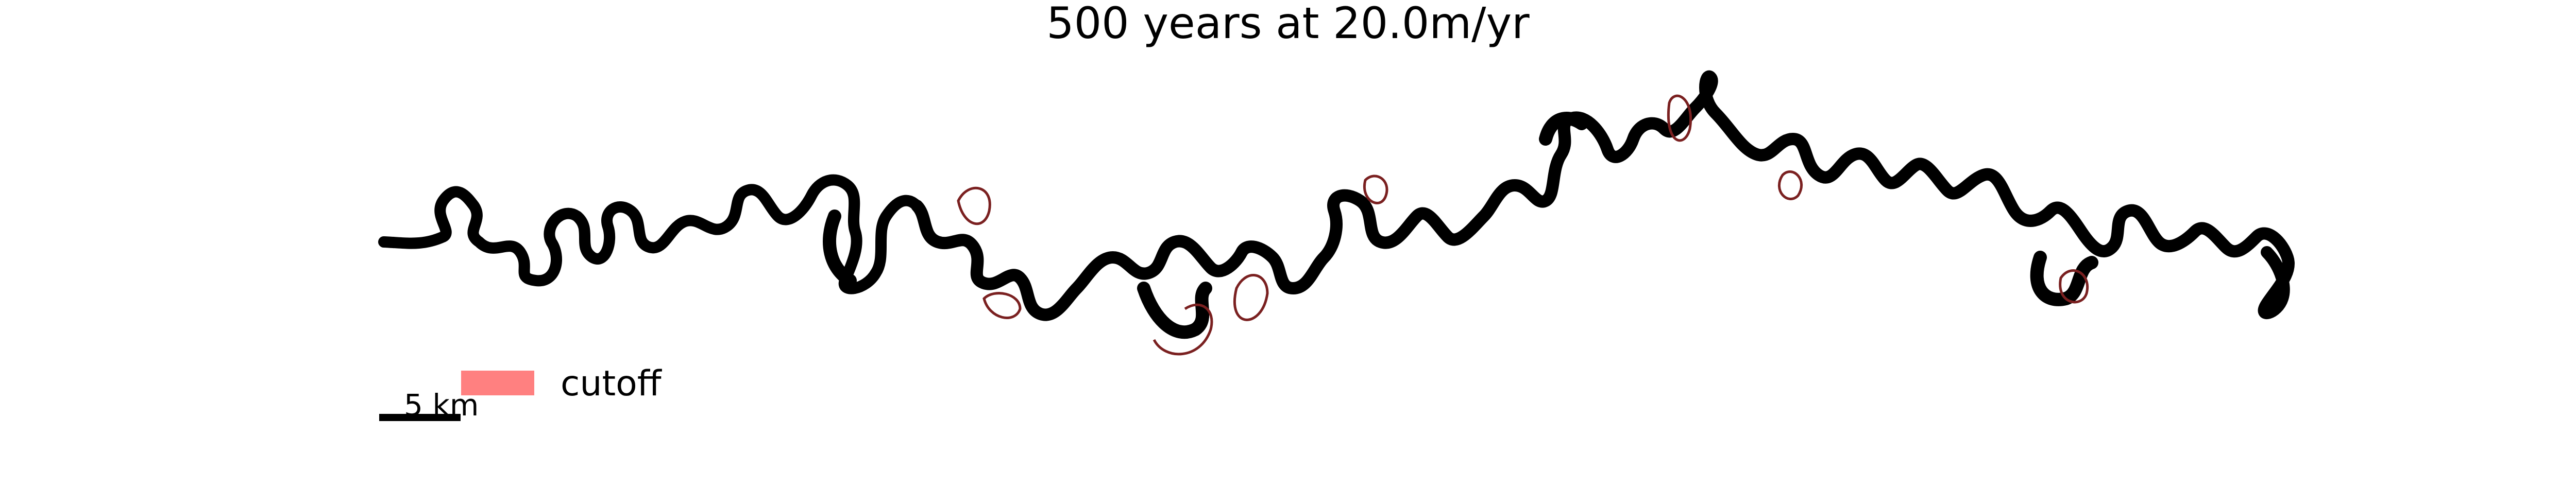  Describe the element at coordinates (650, 234) in the screenshot. I see `channel-segment-west` at that location.